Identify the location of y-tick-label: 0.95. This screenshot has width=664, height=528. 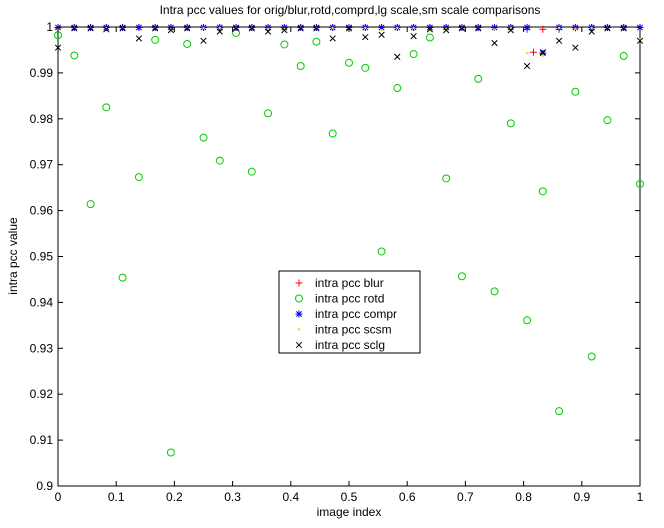
(42, 257).